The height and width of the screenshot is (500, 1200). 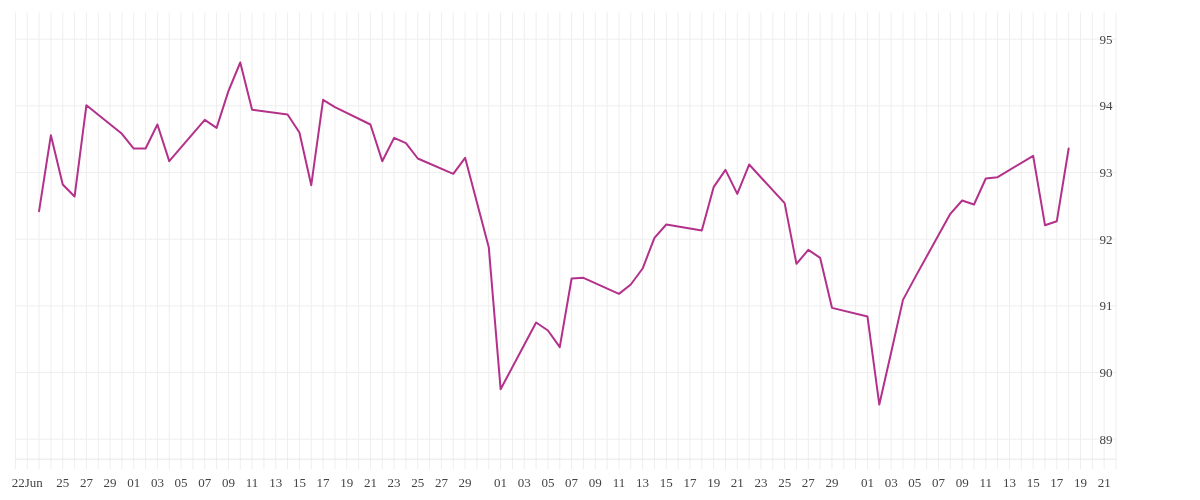 What do you see at coordinates (27, 482) in the screenshot?
I see `x-tick-label: 22Jun` at bounding box center [27, 482].